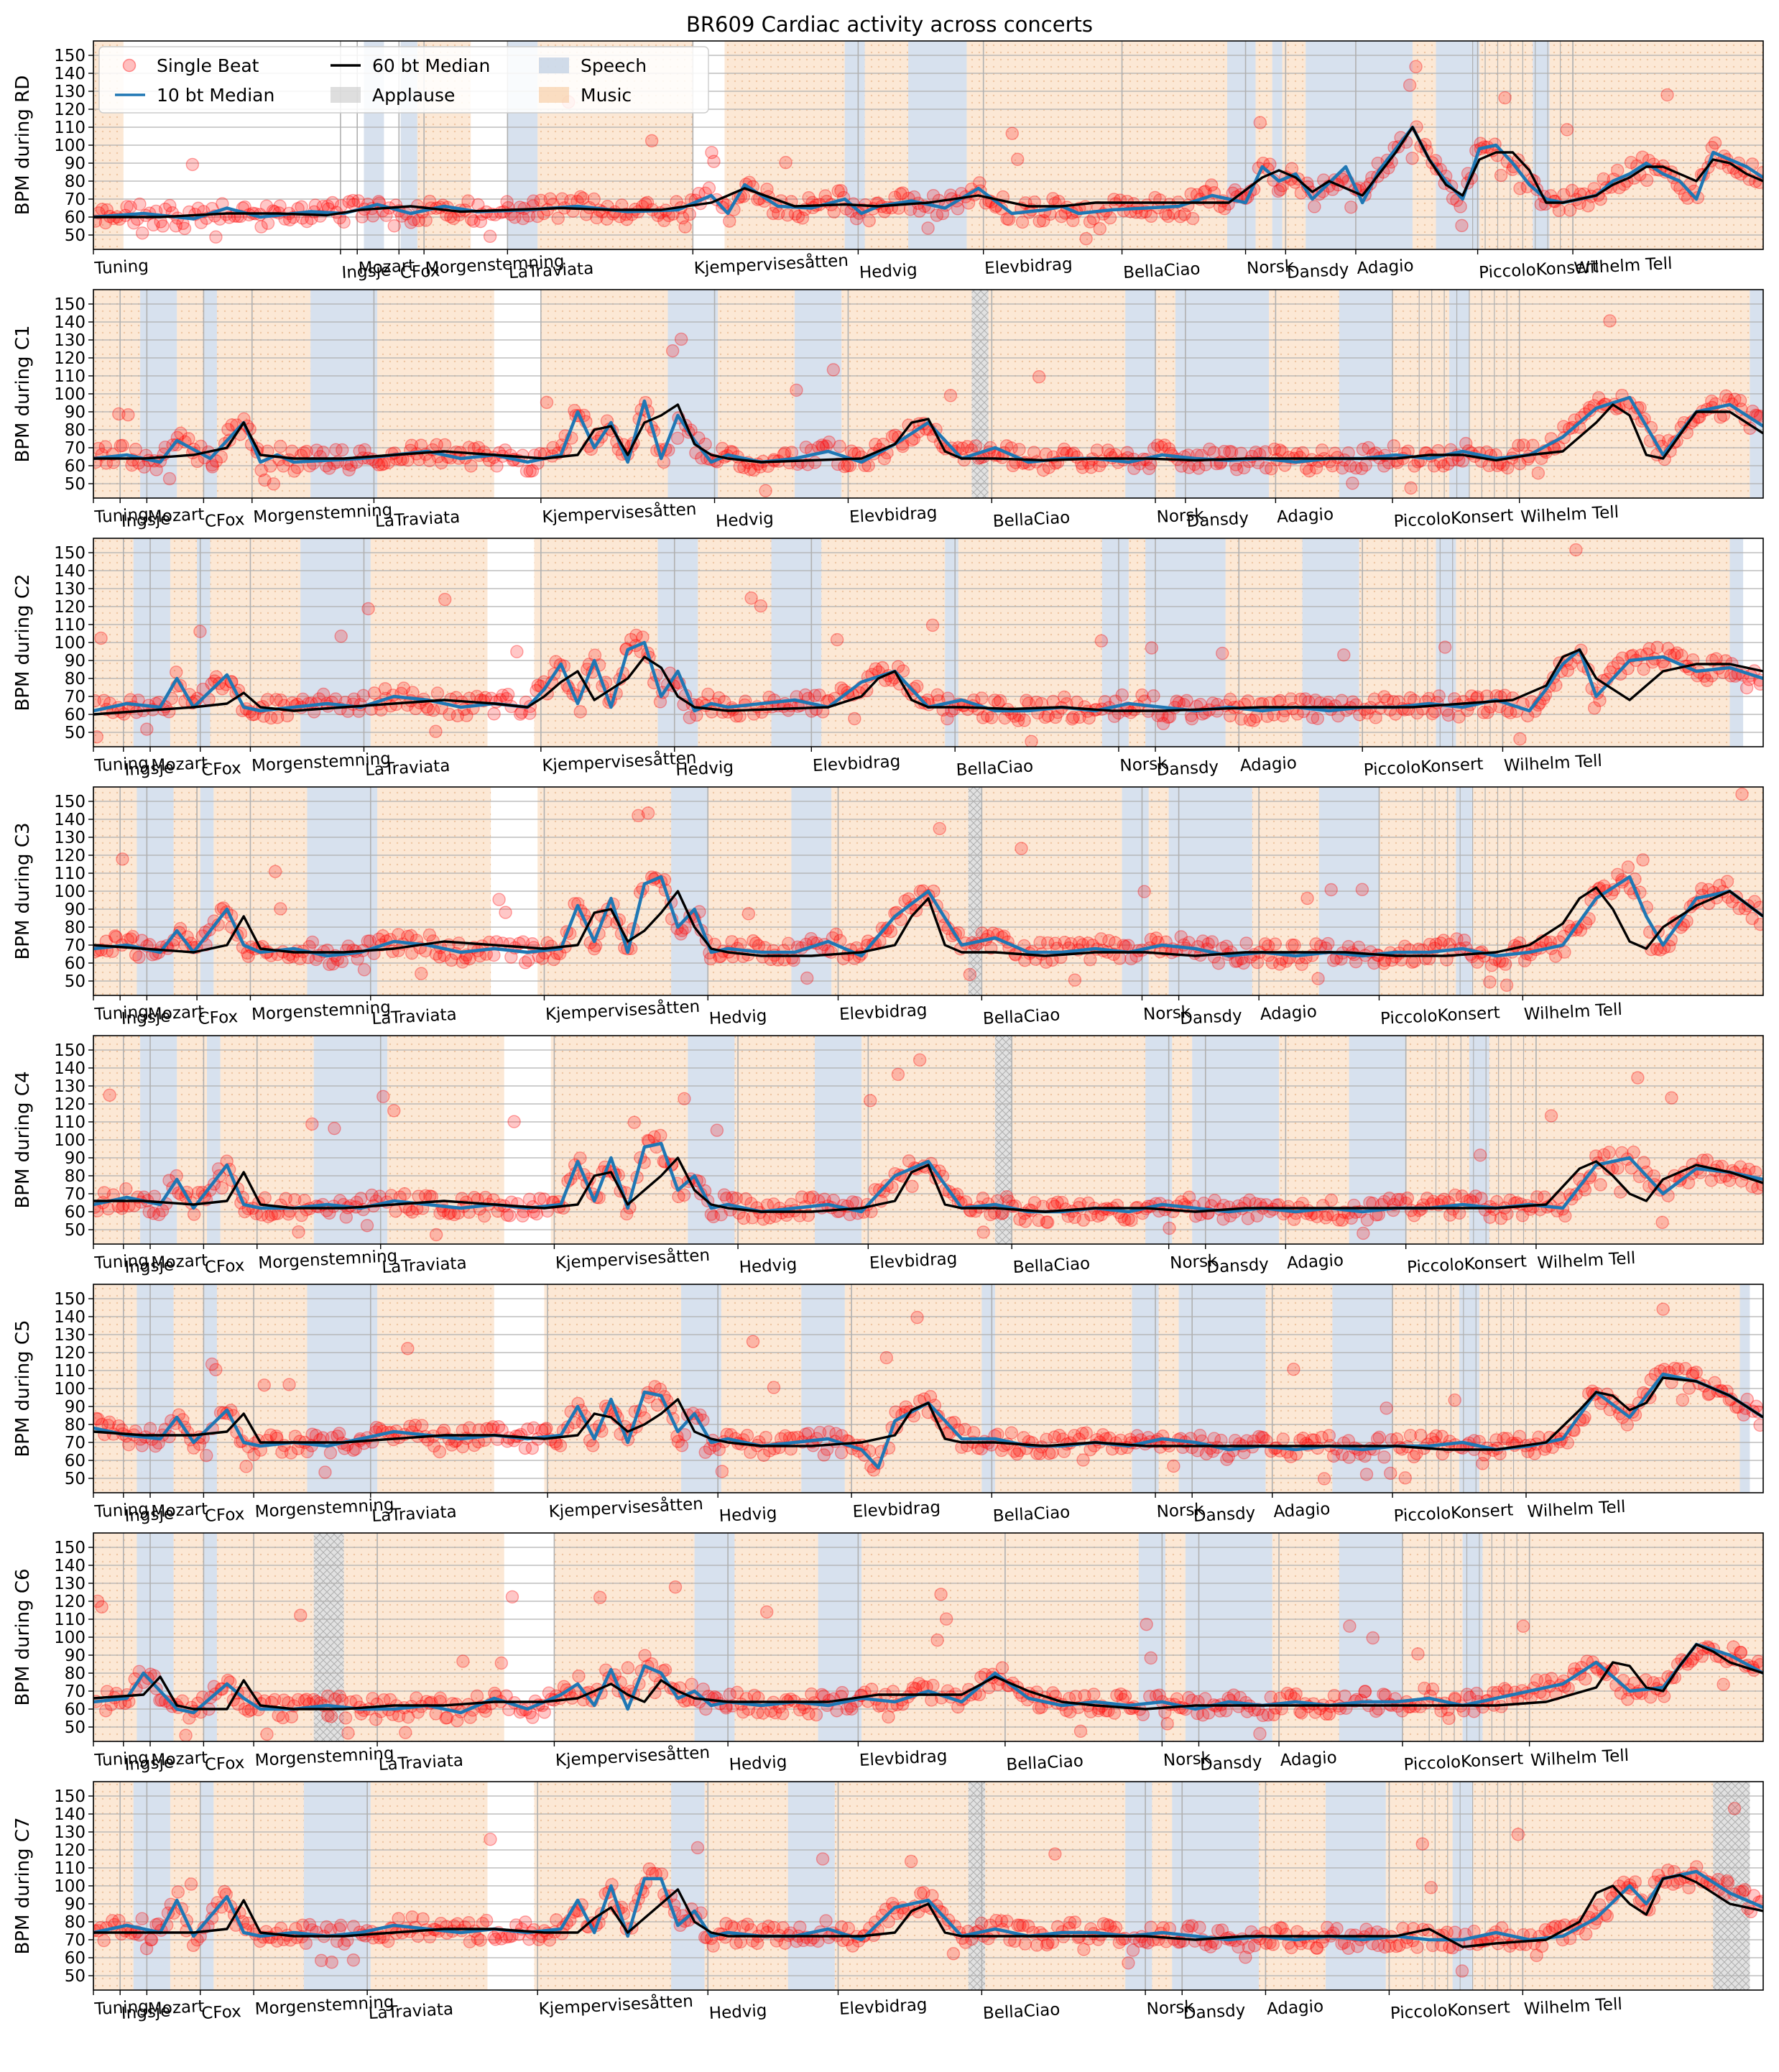  I want to click on y-axis-label: BPM during C4, so click(23, 1139).